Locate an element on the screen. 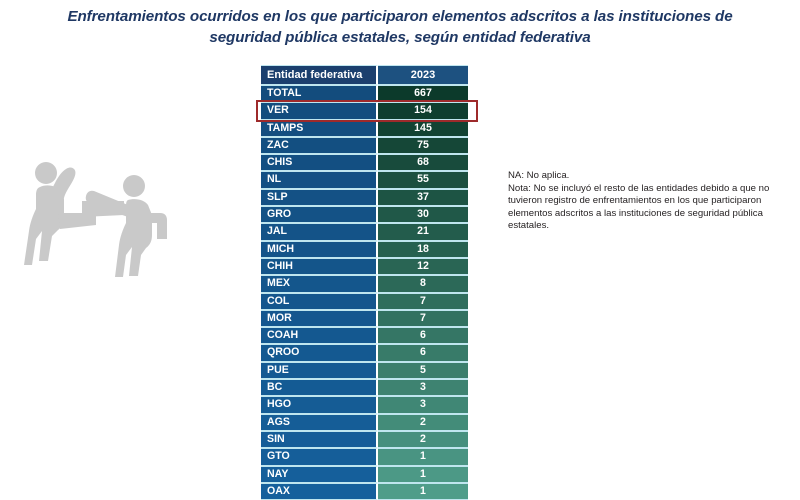 Image resolution: width=800 pixels, height=500 pixels. cell-entity-value: 21 is located at coordinates (423, 232).